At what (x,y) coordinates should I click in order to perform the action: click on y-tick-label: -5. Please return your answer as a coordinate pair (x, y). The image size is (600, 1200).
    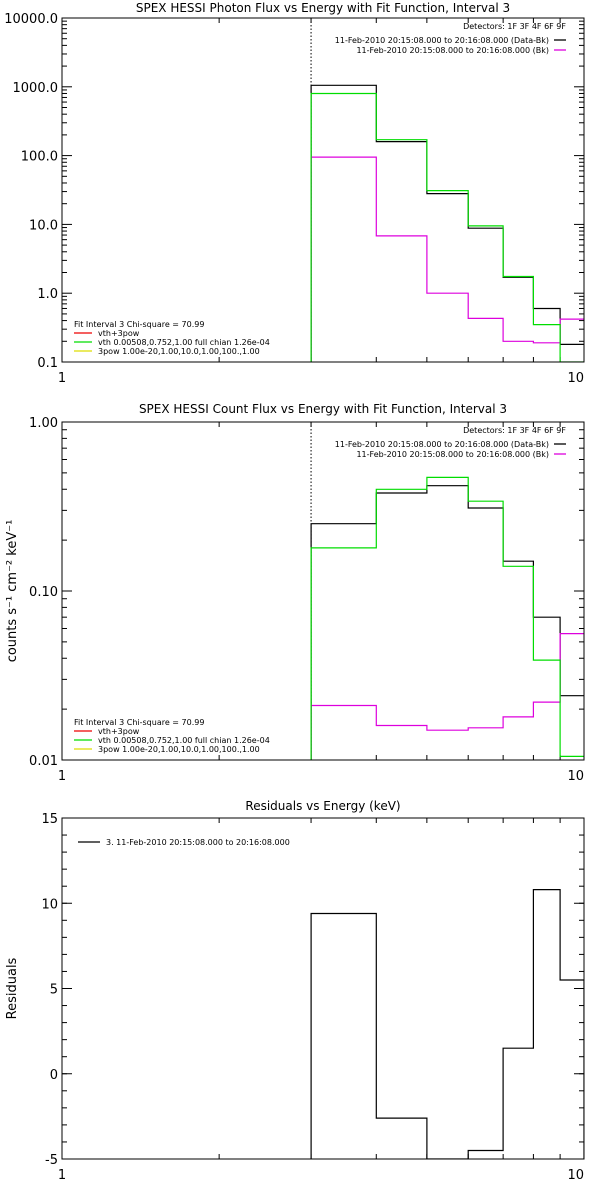
    Looking at the image, I should click on (51, 1160).